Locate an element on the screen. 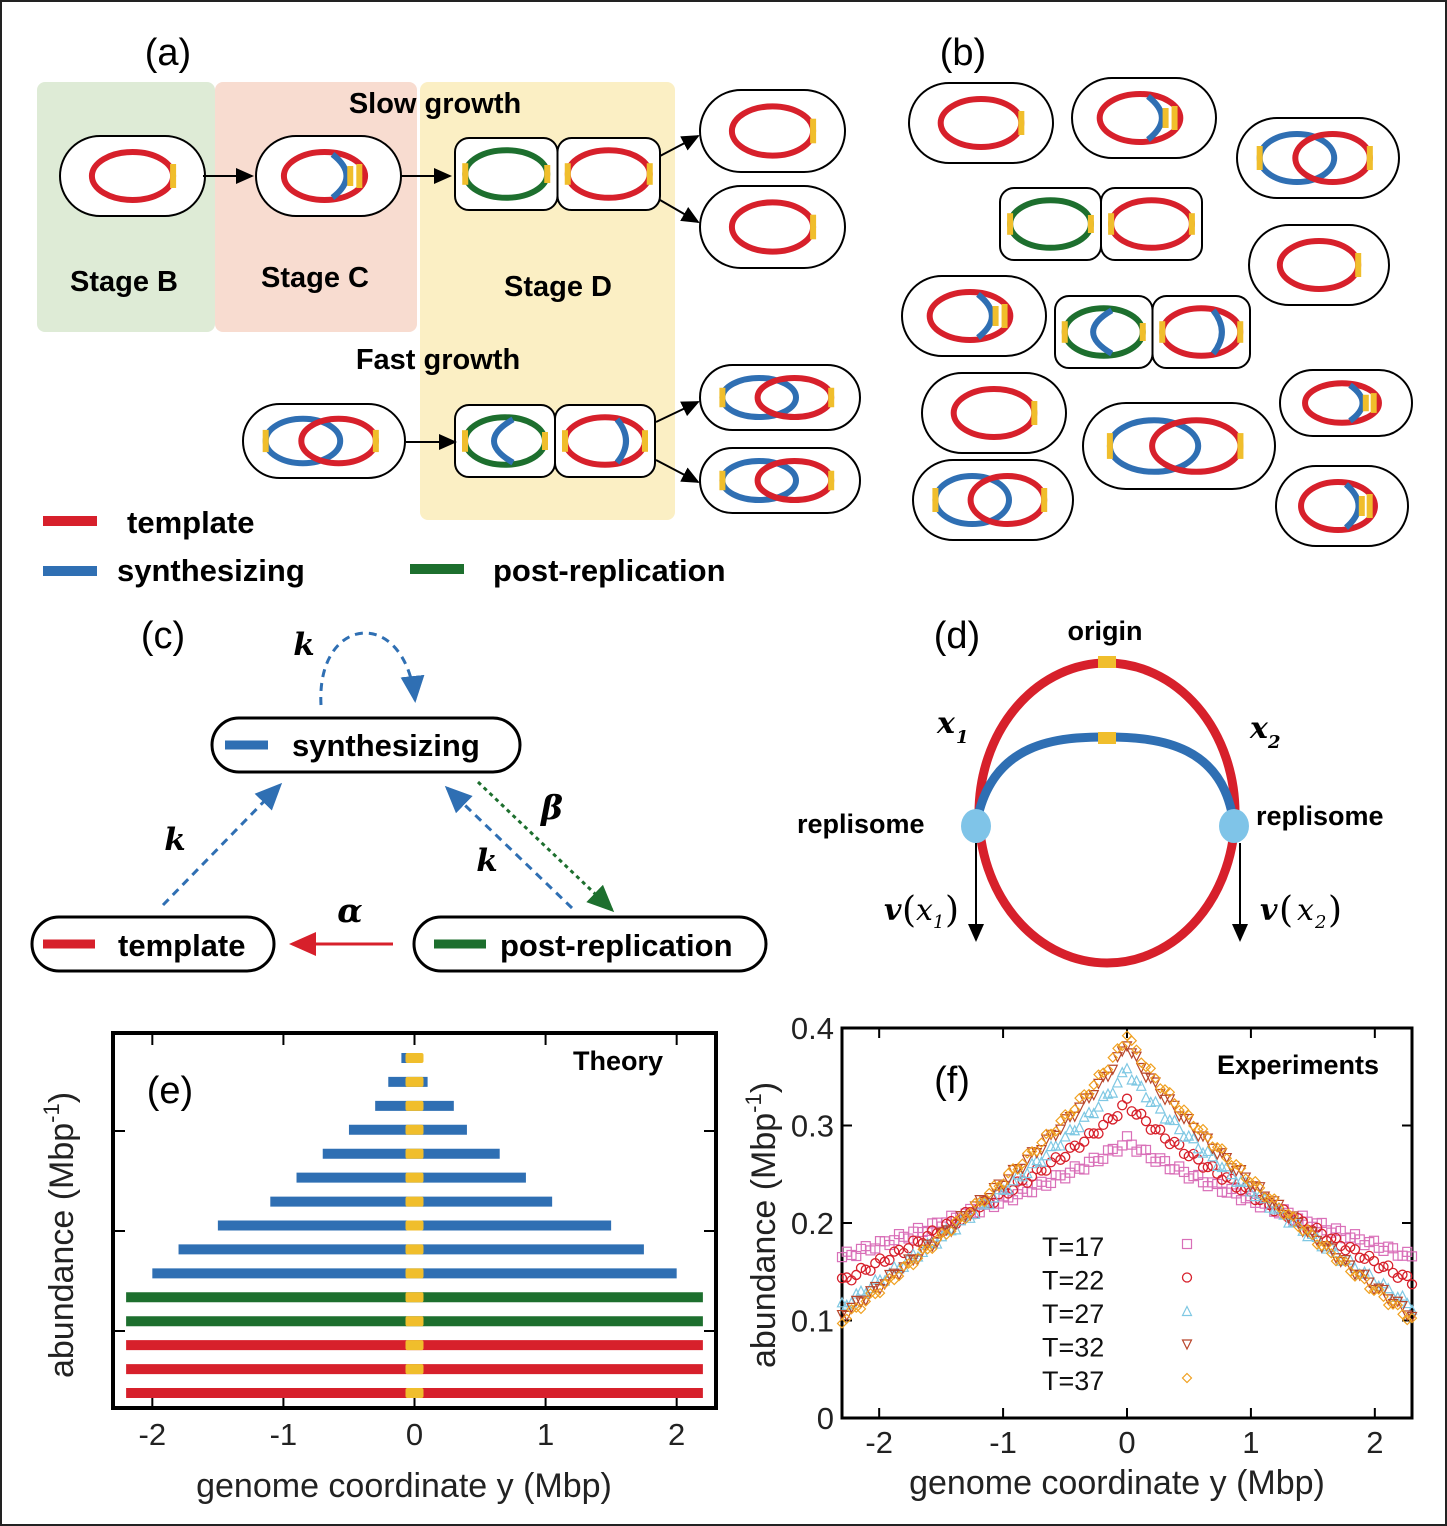  rate-alpha: α is located at coordinates (349, 910).